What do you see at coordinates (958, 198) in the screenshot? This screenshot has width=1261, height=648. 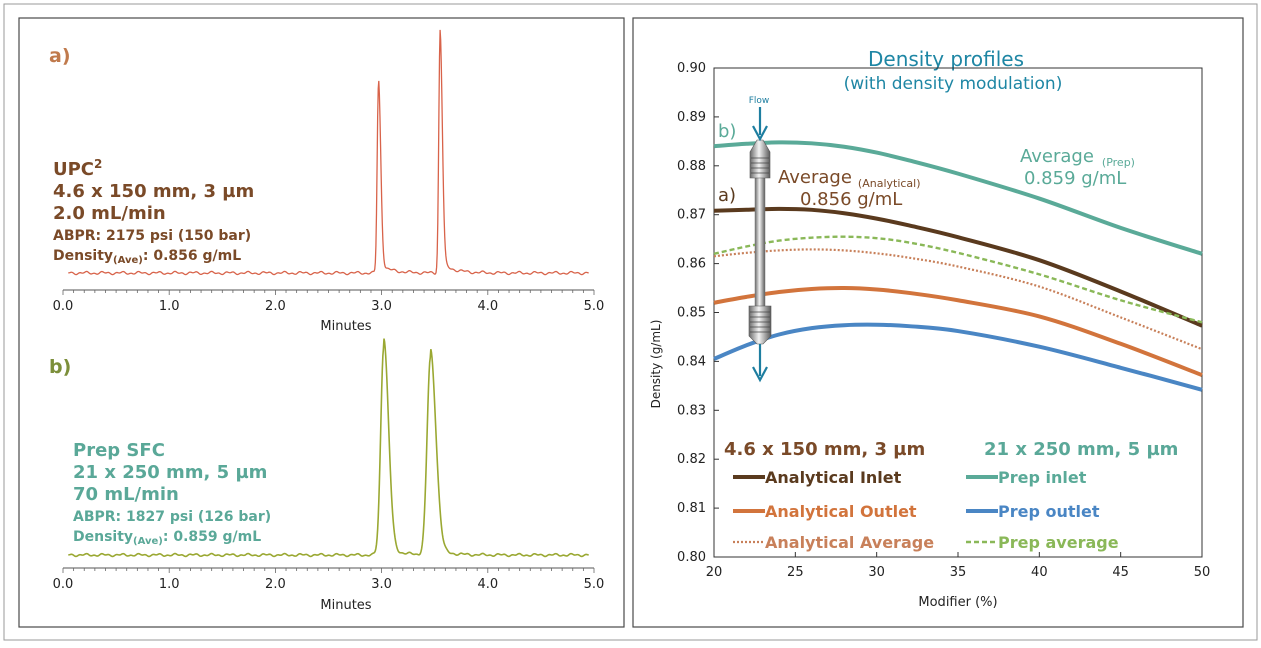 I see `series-line-prep-inlet` at bounding box center [958, 198].